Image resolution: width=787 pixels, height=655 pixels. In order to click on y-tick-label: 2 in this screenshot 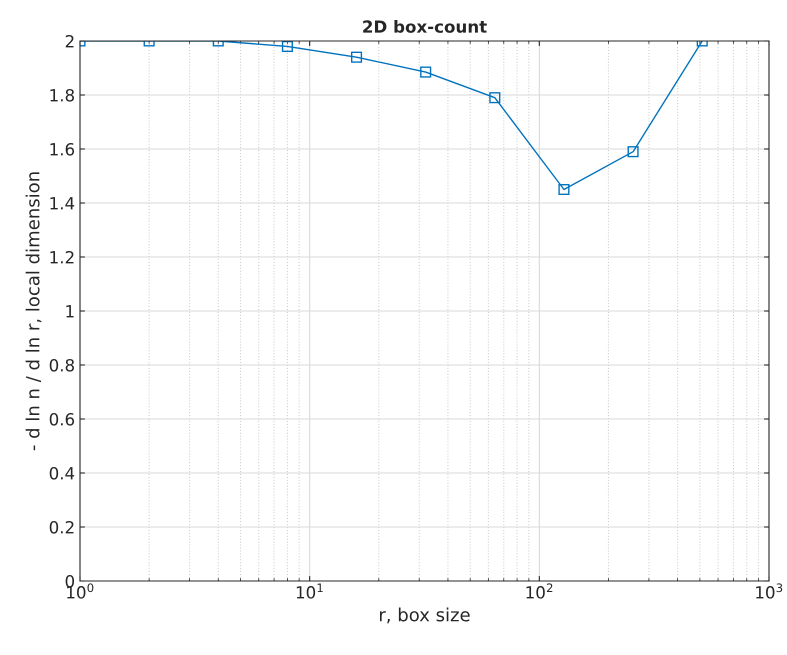, I will do `click(70, 41)`.